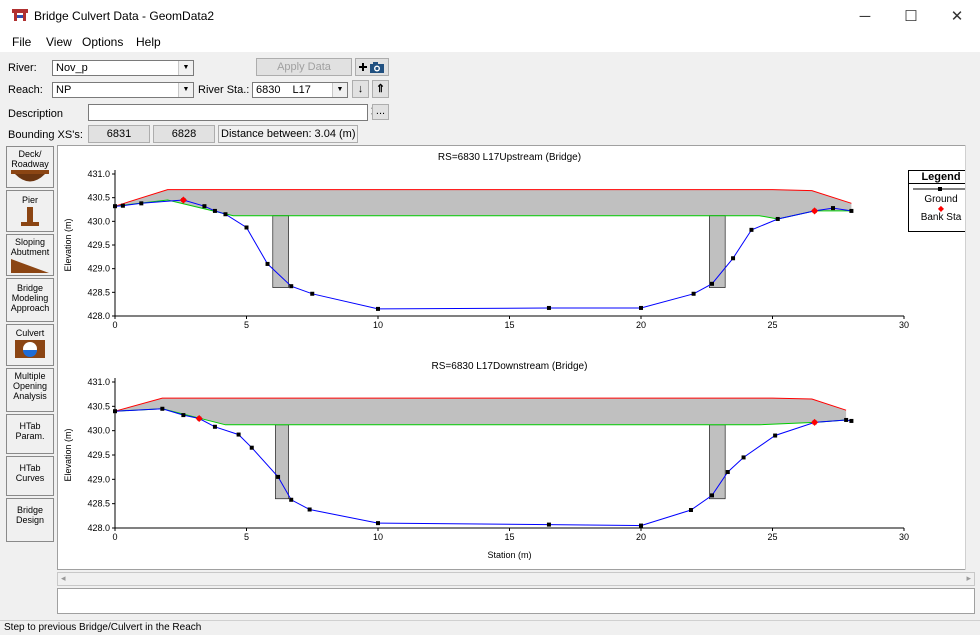 The image size is (980, 635). Describe the element at coordinates (509, 537) in the screenshot. I see `x-tick-label: 15` at that location.